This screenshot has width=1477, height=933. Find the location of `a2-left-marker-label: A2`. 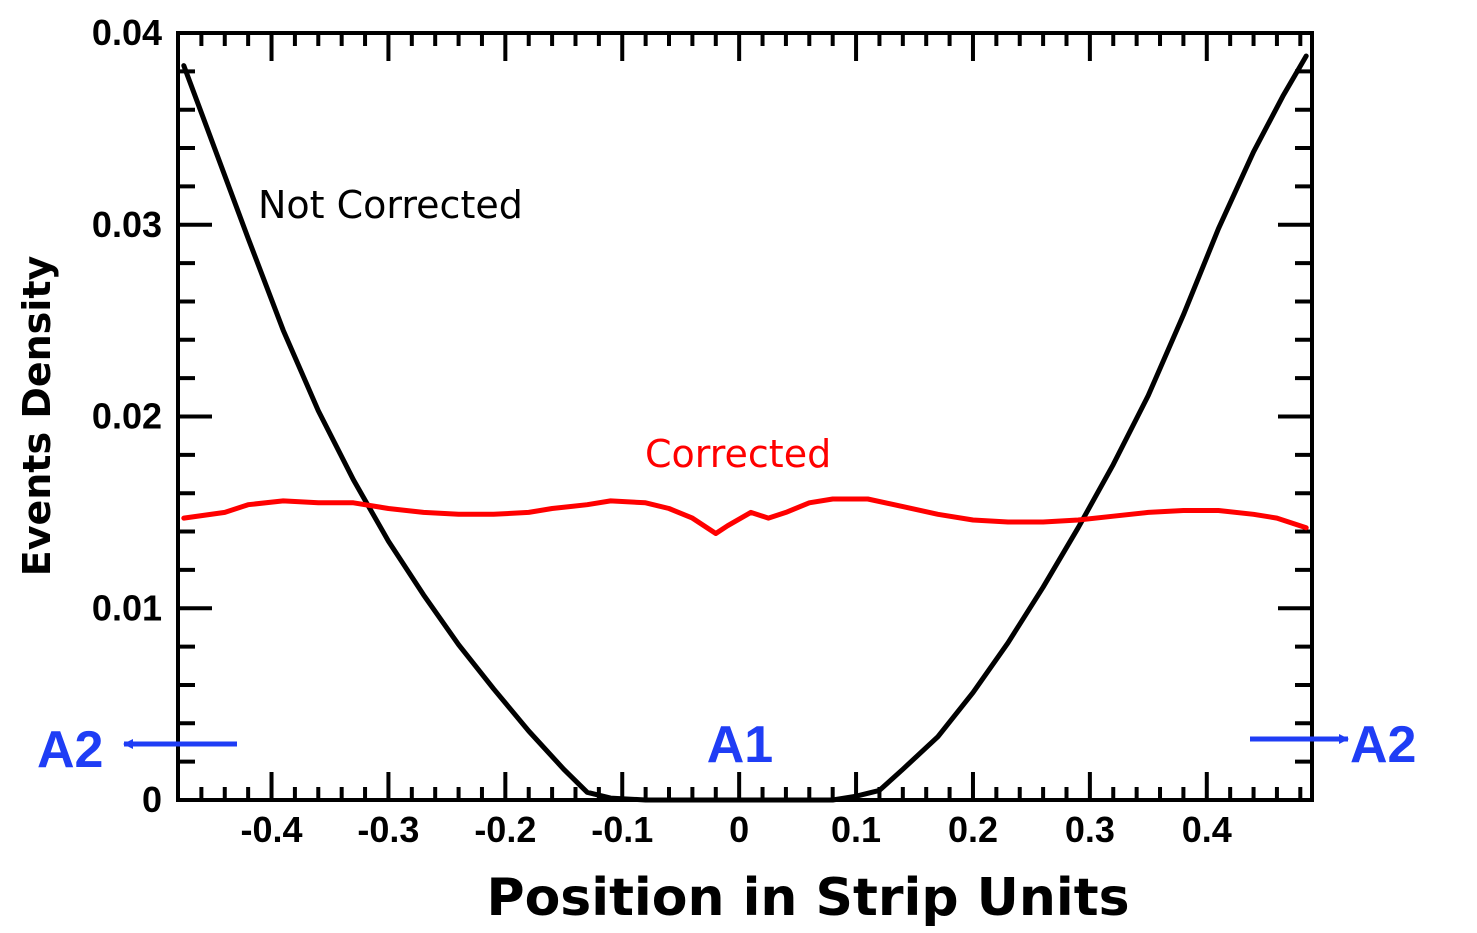

a2-left-marker-label: A2 is located at coordinates (70, 750).